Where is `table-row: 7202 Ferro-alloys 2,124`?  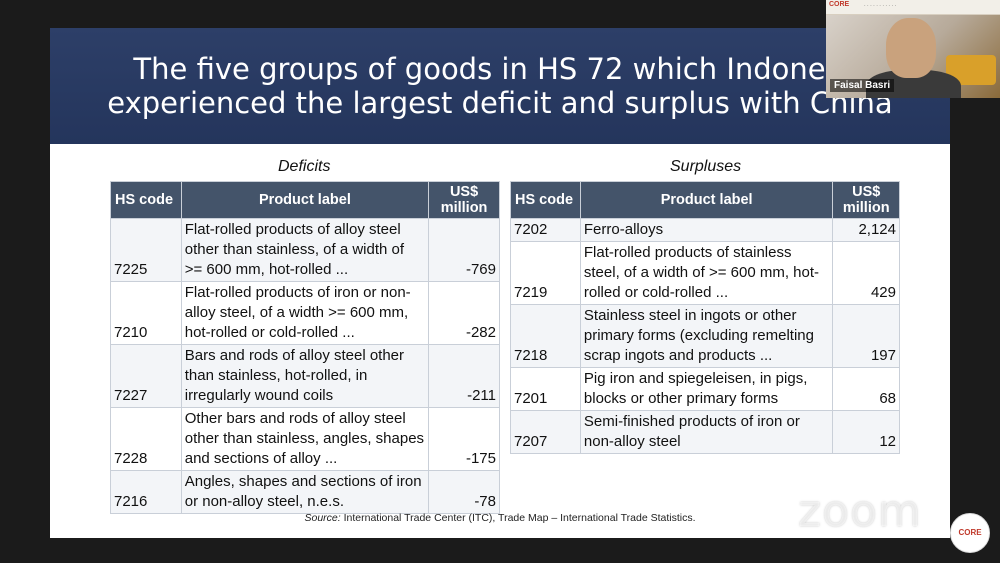 table-row: 7202 Ferro-alloys 2,124 is located at coordinates (705, 230).